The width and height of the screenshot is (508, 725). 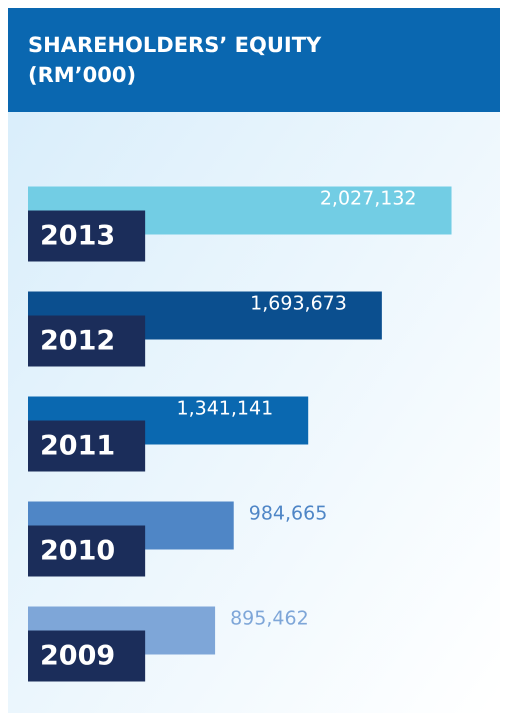 I want to click on y-tick-label: 2009, so click(x=78, y=656).